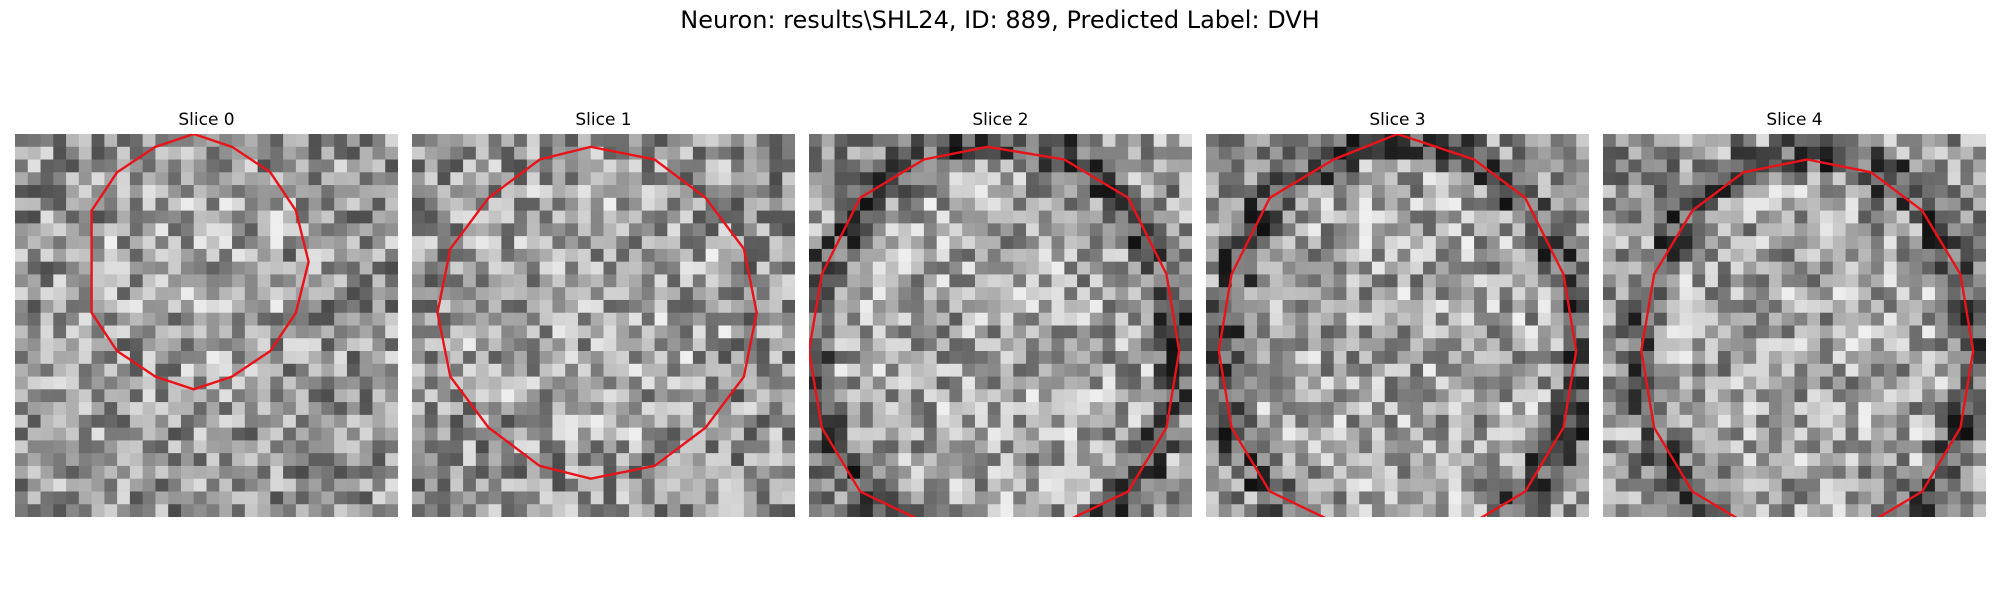  I want to click on slice-title: Slice 0, so click(206, 120).